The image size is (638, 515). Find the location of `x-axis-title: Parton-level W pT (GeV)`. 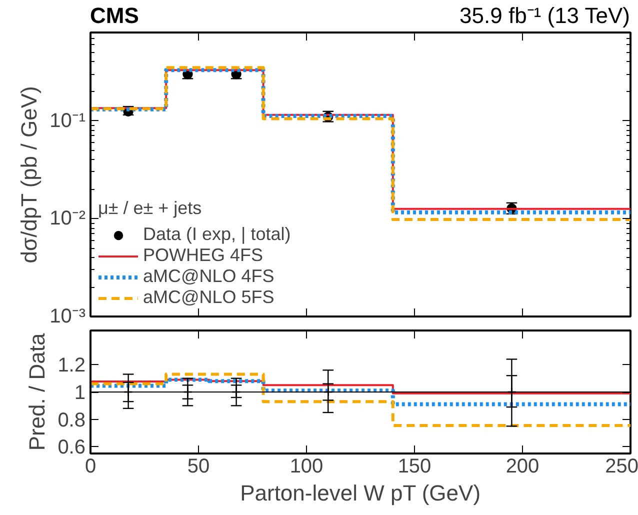

x-axis-title: Parton-level W pT (GeV) is located at coordinates (360, 493).